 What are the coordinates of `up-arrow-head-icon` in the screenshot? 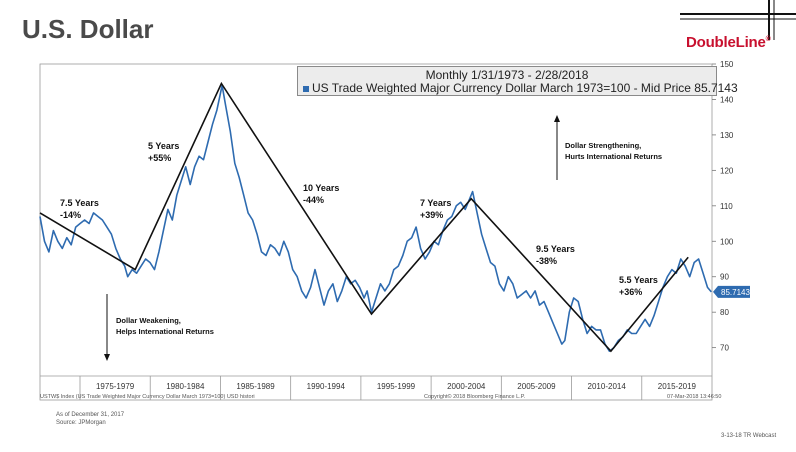 It's located at (557, 118).